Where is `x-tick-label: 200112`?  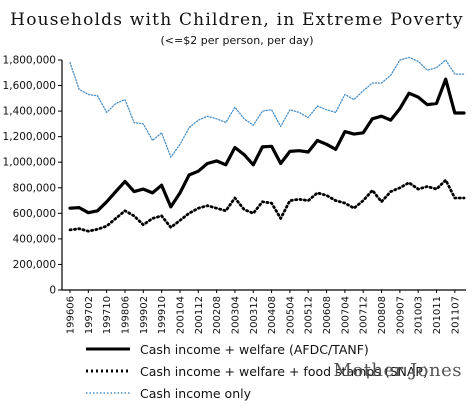 x-tick-label: 200112 is located at coordinates (199, 315).